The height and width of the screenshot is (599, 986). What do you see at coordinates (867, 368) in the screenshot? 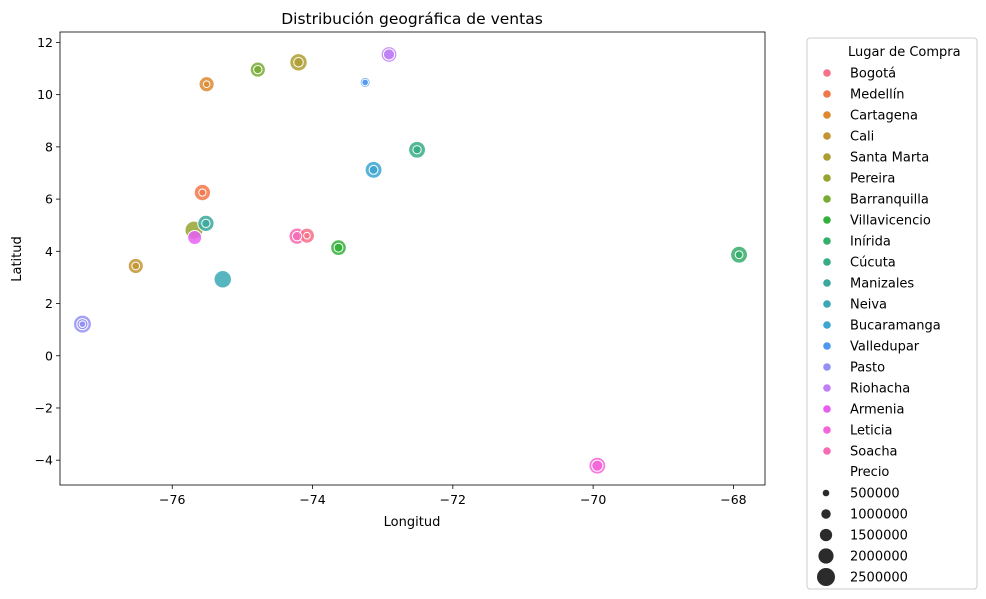
I see `legend-label: Pasto` at bounding box center [867, 368].